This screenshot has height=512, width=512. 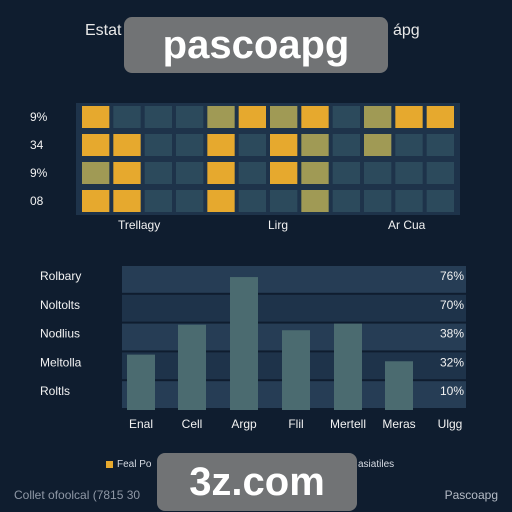 What do you see at coordinates (60, 305) in the screenshot?
I see `bar-chart-left-label: Noltolts` at bounding box center [60, 305].